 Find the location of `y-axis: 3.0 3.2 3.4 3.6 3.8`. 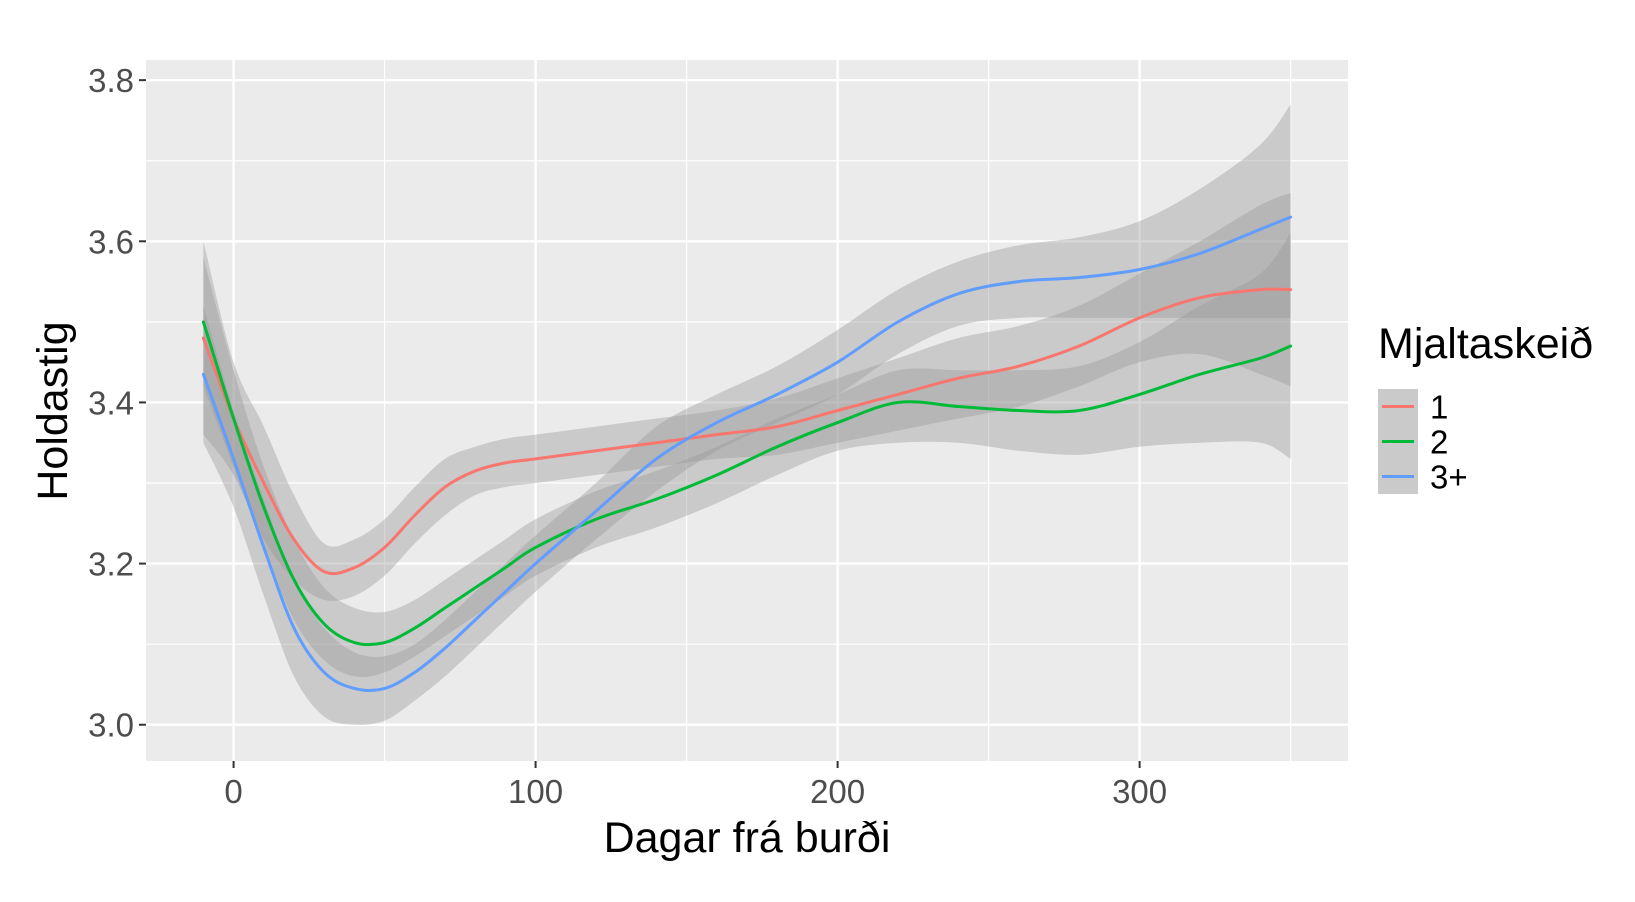

y-axis: 3.0 3.2 3.4 3.6 3.8 is located at coordinates (117, 403).